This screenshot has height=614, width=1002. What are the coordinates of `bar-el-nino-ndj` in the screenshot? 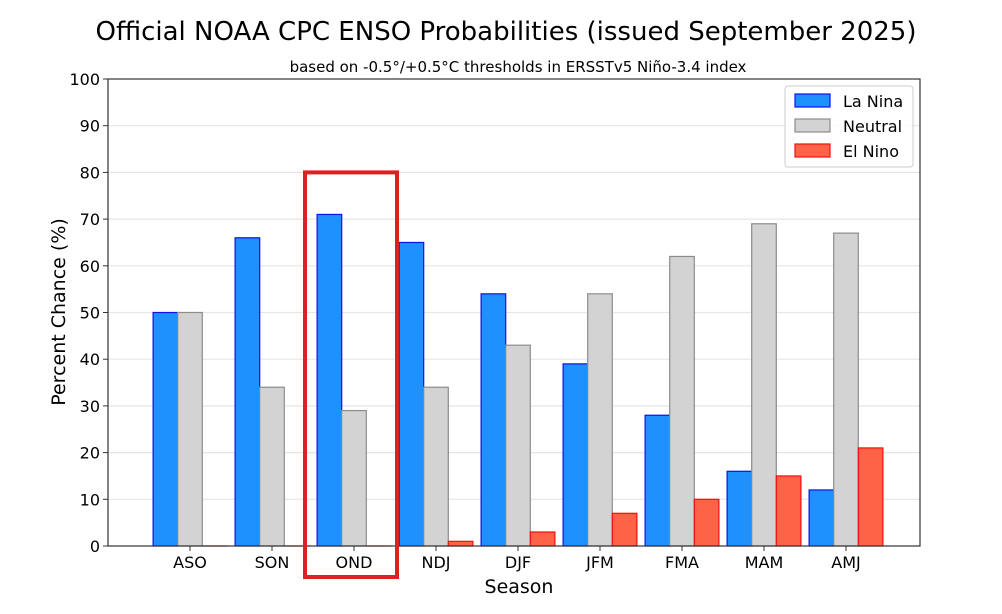 It's located at (460, 543).